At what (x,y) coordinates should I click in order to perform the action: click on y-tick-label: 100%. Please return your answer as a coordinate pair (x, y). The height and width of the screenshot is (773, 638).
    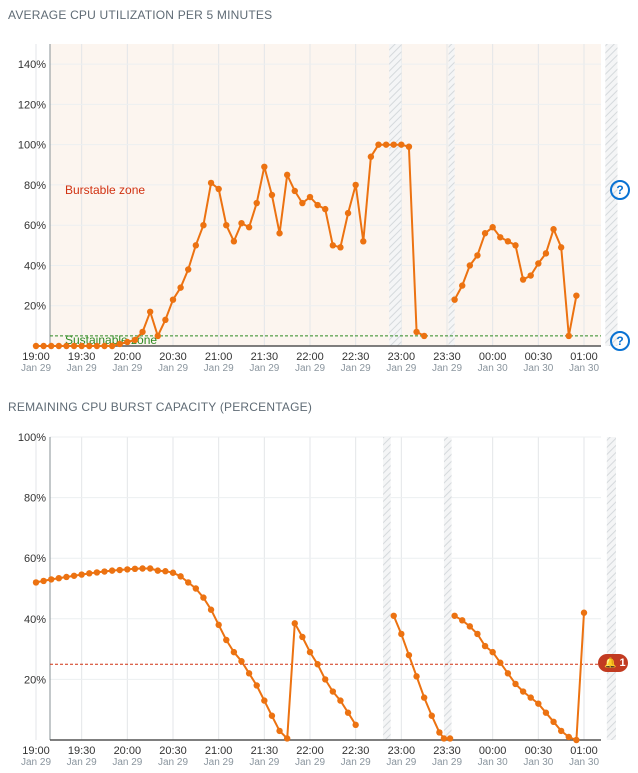
    Looking at the image, I should click on (32, 438).